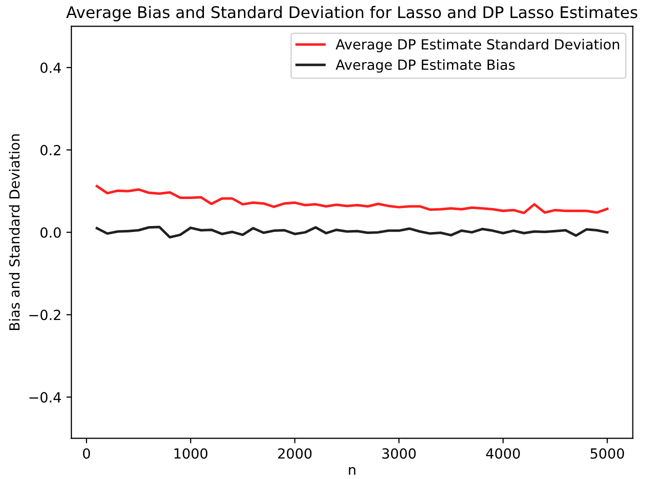 This screenshot has height=479, width=649. What do you see at coordinates (191, 453) in the screenshot?
I see `x-tick-label: 1000` at bounding box center [191, 453].